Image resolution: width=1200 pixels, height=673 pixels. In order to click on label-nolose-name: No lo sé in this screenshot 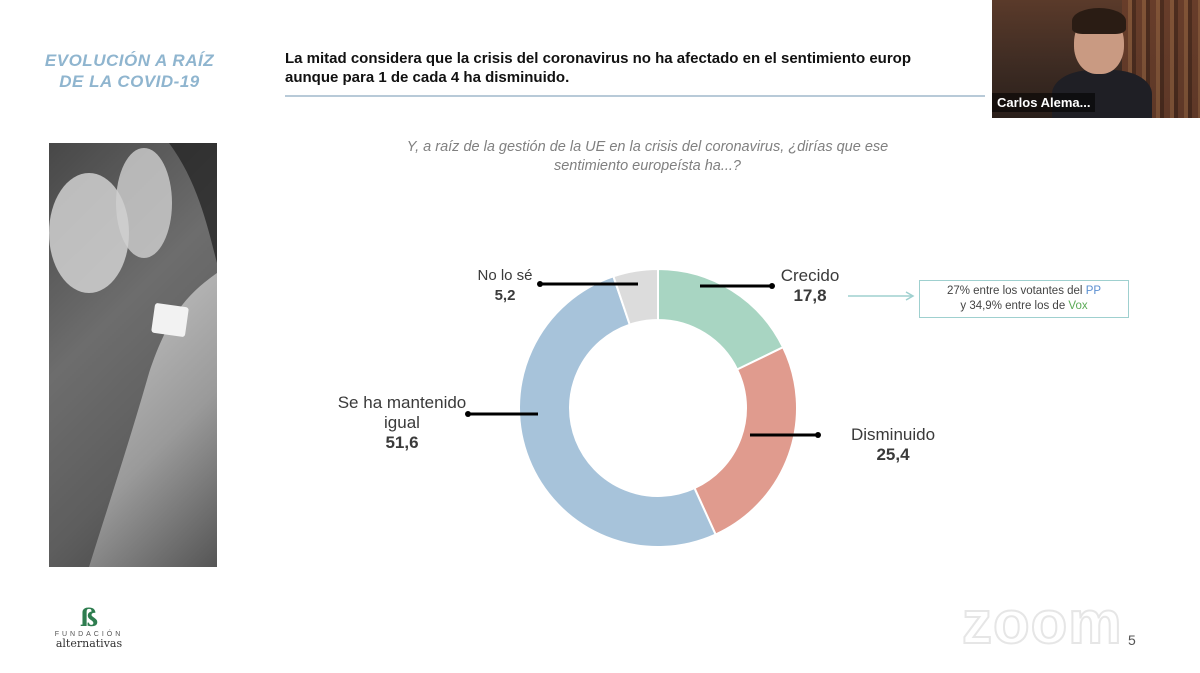, I will do `click(505, 275)`.